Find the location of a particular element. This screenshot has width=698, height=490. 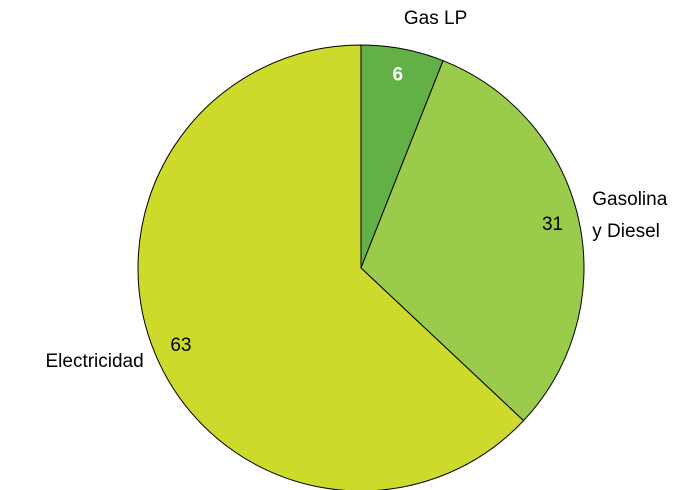

value-label: 63 is located at coordinates (180, 345).